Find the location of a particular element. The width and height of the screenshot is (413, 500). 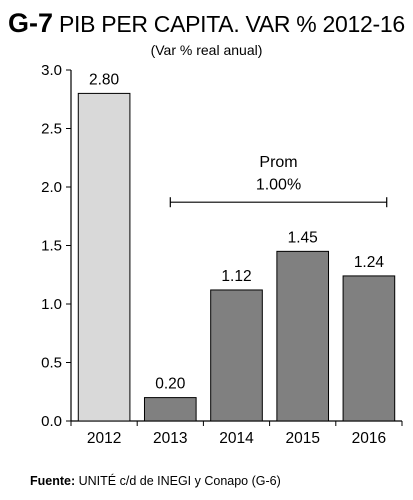

x-tick-label-2016: 2016 is located at coordinates (369, 438).